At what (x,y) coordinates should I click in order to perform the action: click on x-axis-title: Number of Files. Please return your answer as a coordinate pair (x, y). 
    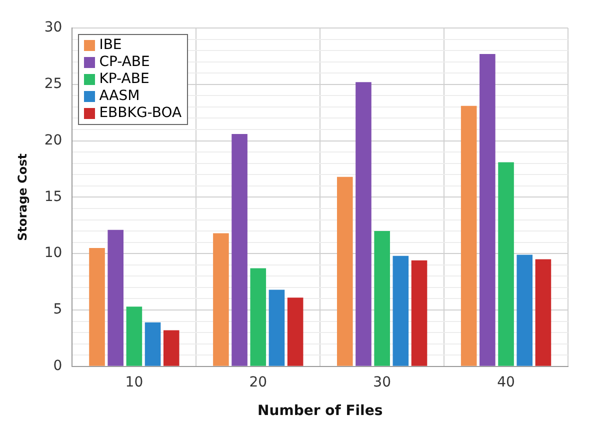
    Looking at the image, I should click on (320, 411).